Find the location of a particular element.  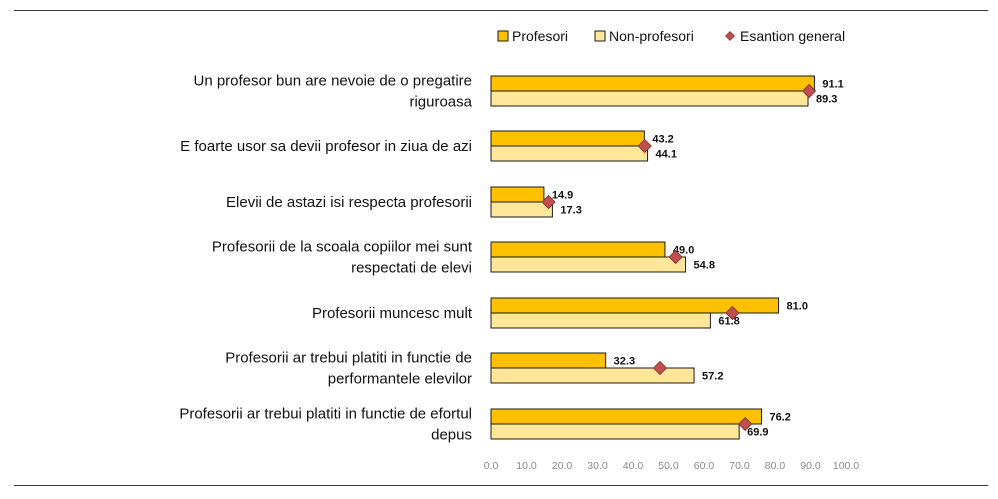

x-tick-label-50-0: 50.0 is located at coordinates (668, 466).